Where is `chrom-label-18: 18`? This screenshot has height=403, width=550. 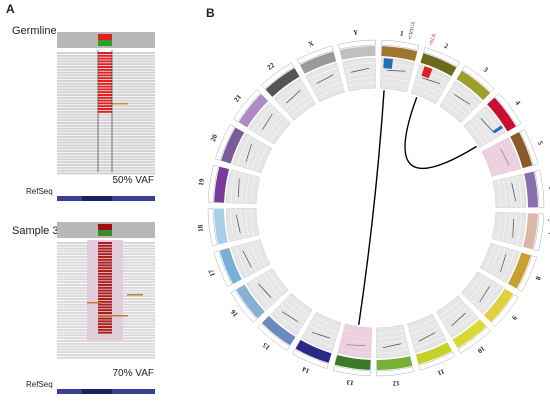 chrom-label-18: 18 is located at coordinates (200, 228).